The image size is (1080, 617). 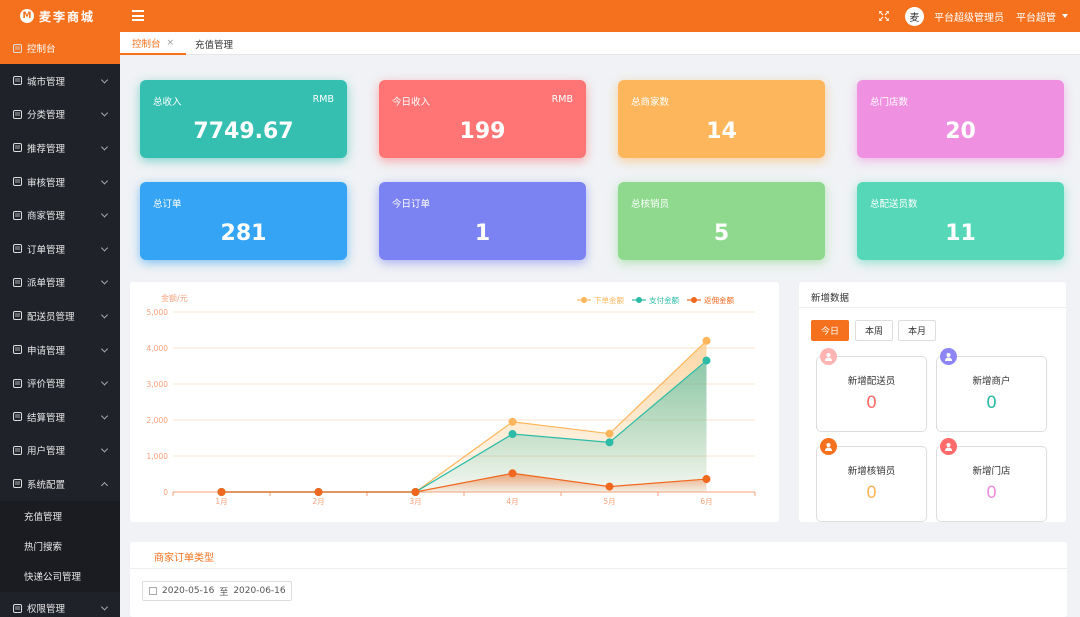 What do you see at coordinates (46, 452) in the screenshot?
I see `sidebar-item-label: 用户管理` at bounding box center [46, 452].